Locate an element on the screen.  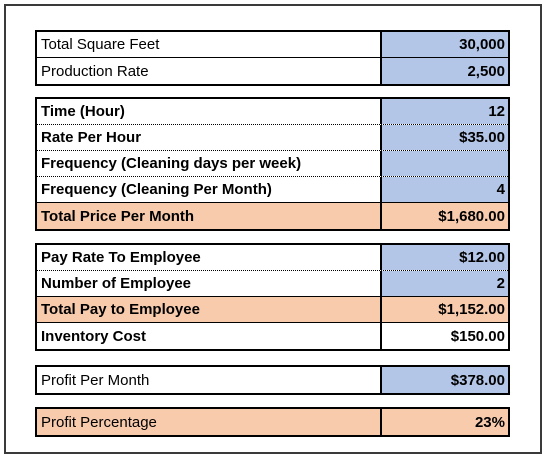
label-profit-percentage: Profit Percentage is located at coordinates (209, 422).